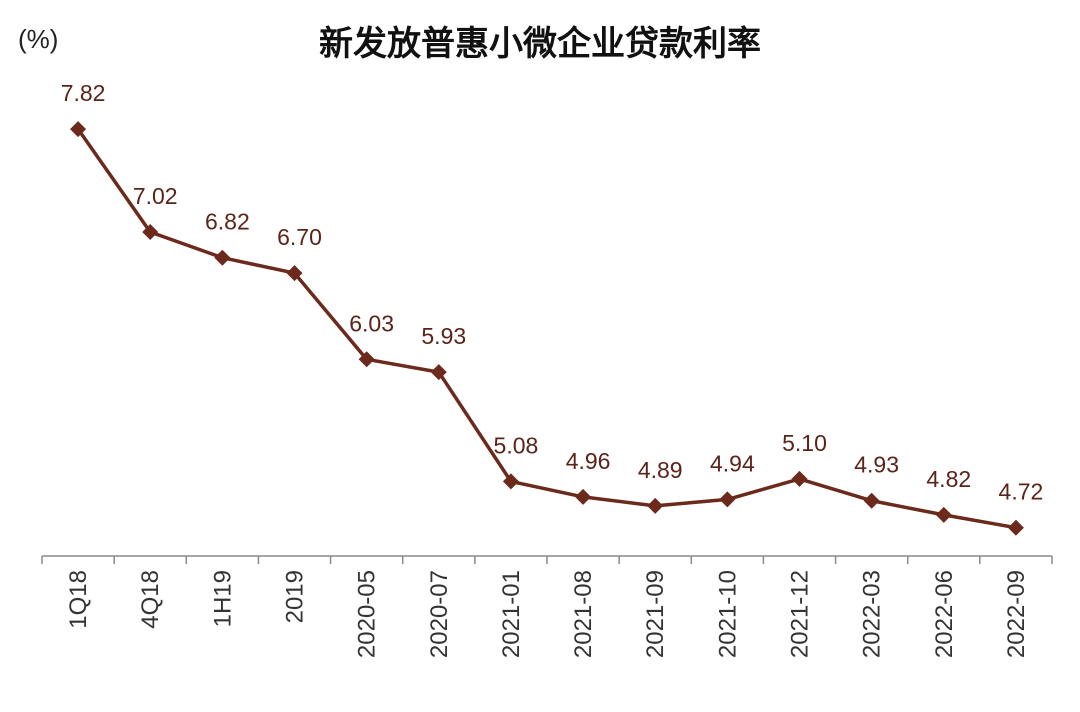 The width and height of the screenshot is (1080, 712). Describe the element at coordinates (540, 44) in the screenshot. I see `chart-title: 新发放普惠小微企业贷款利率` at that location.